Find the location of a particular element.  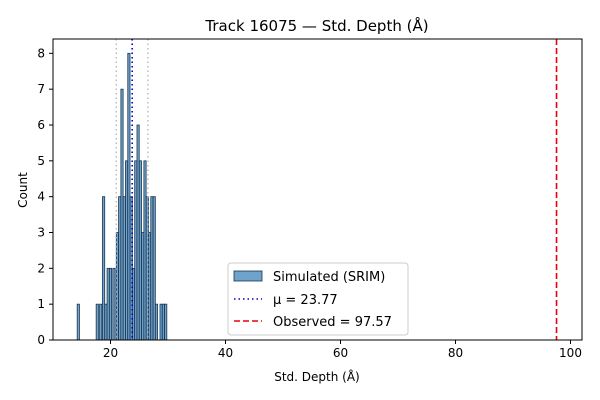

y-tick-label: 4 is located at coordinates (41, 197).